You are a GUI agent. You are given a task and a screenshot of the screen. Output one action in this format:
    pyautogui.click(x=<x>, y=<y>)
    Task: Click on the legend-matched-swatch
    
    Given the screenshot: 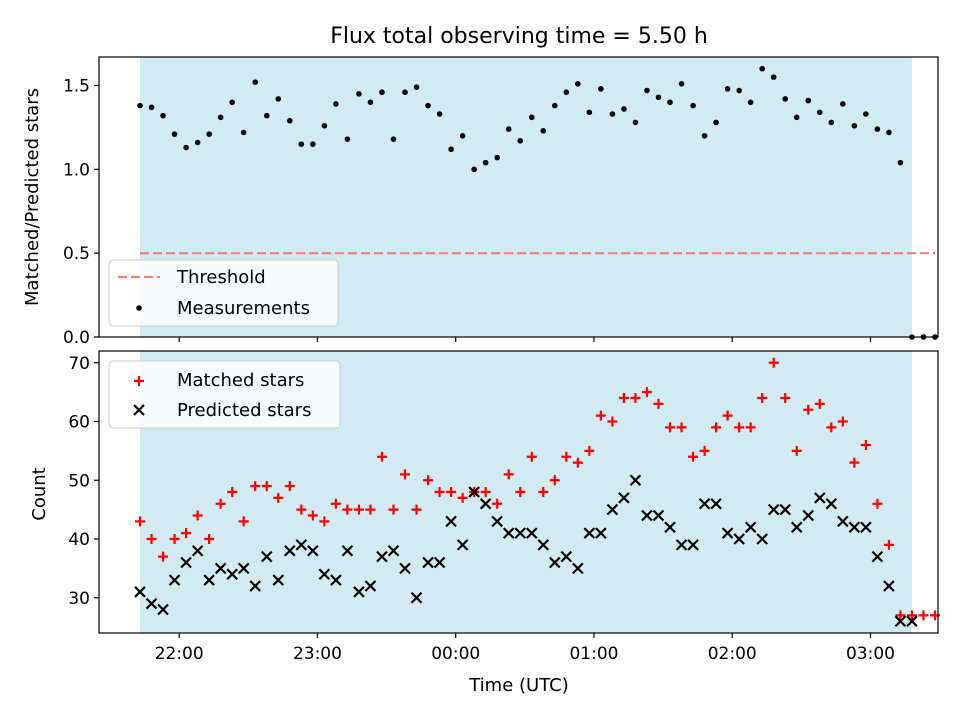 What is the action you would take?
    pyautogui.click(x=139, y=381)
    